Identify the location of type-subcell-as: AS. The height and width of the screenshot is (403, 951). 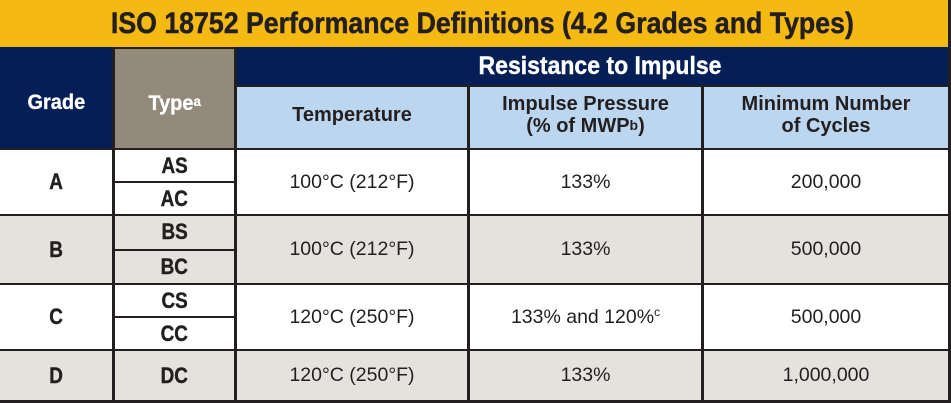
(174, 166).